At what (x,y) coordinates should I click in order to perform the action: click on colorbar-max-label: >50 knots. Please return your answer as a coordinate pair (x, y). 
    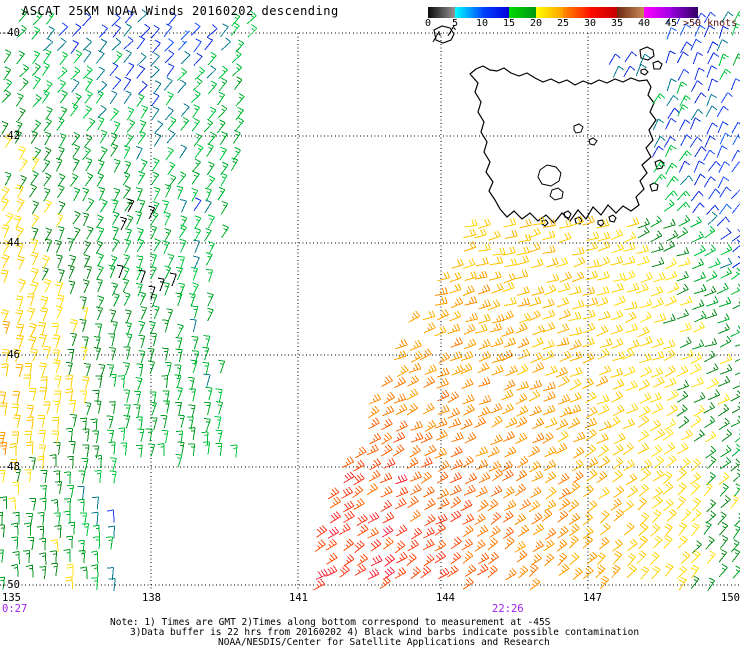
    Looking at the image, I should click on (710, 23).